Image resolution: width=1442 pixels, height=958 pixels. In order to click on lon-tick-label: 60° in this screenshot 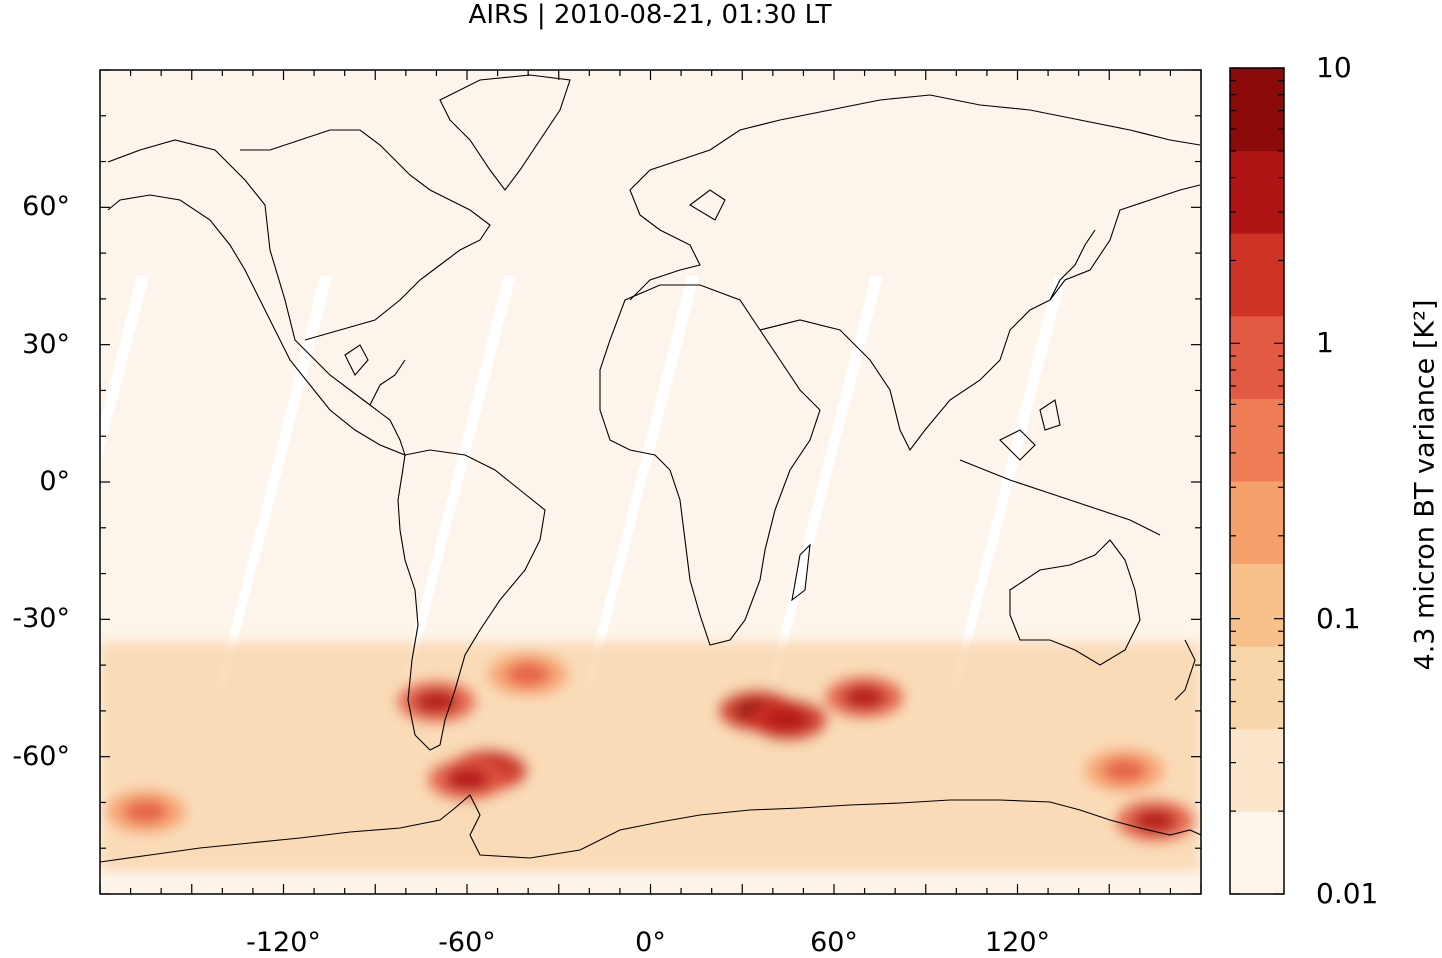, I will do `click(834, 942)`.